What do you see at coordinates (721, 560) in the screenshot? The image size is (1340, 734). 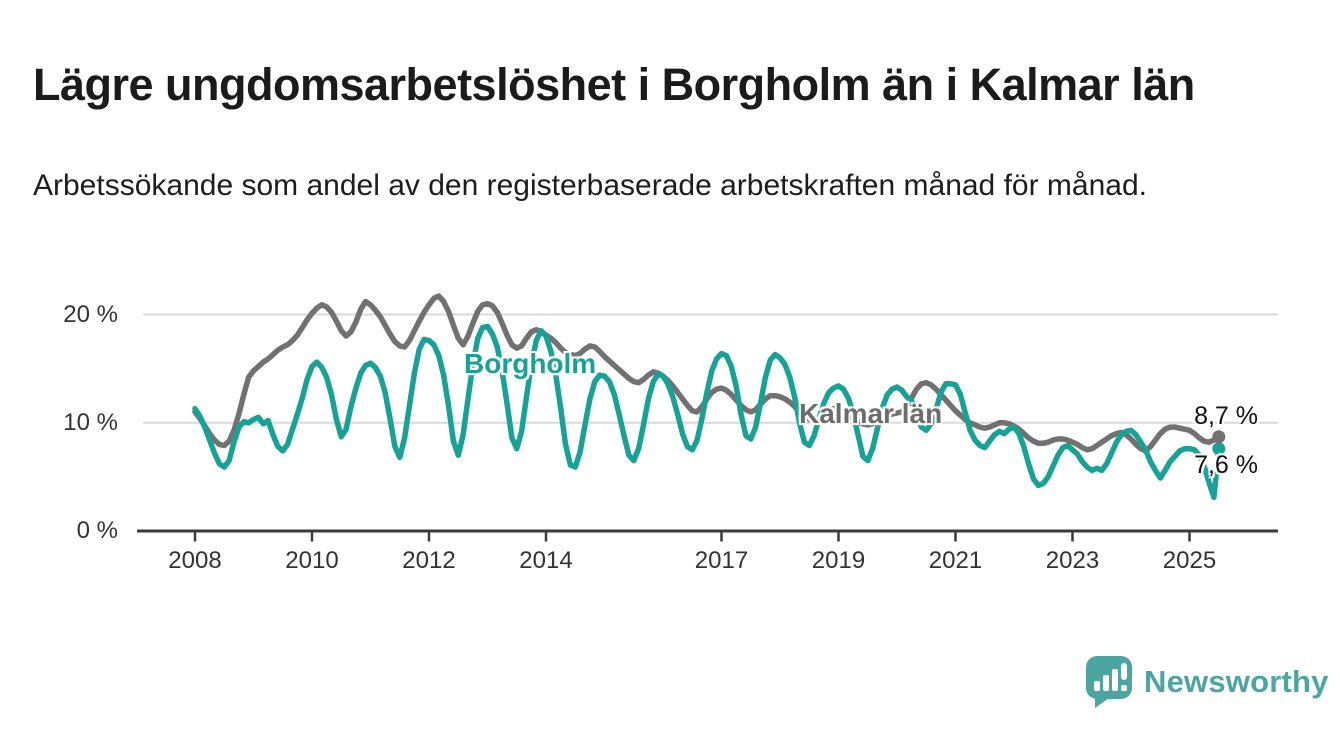 I see `x-tick-2017: 2017` at bounding box center [721, 560].